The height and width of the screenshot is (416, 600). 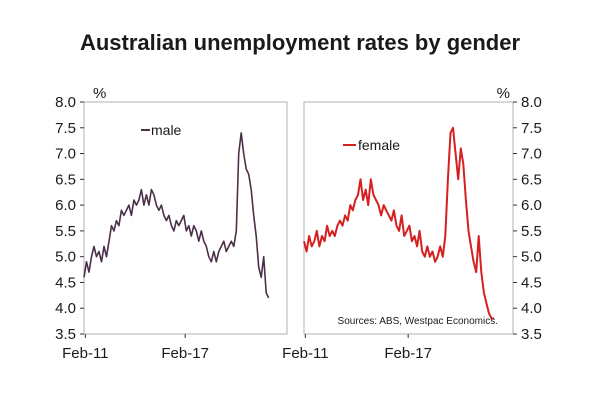 I want to click on series-line-female, so click(x=399, y=223).